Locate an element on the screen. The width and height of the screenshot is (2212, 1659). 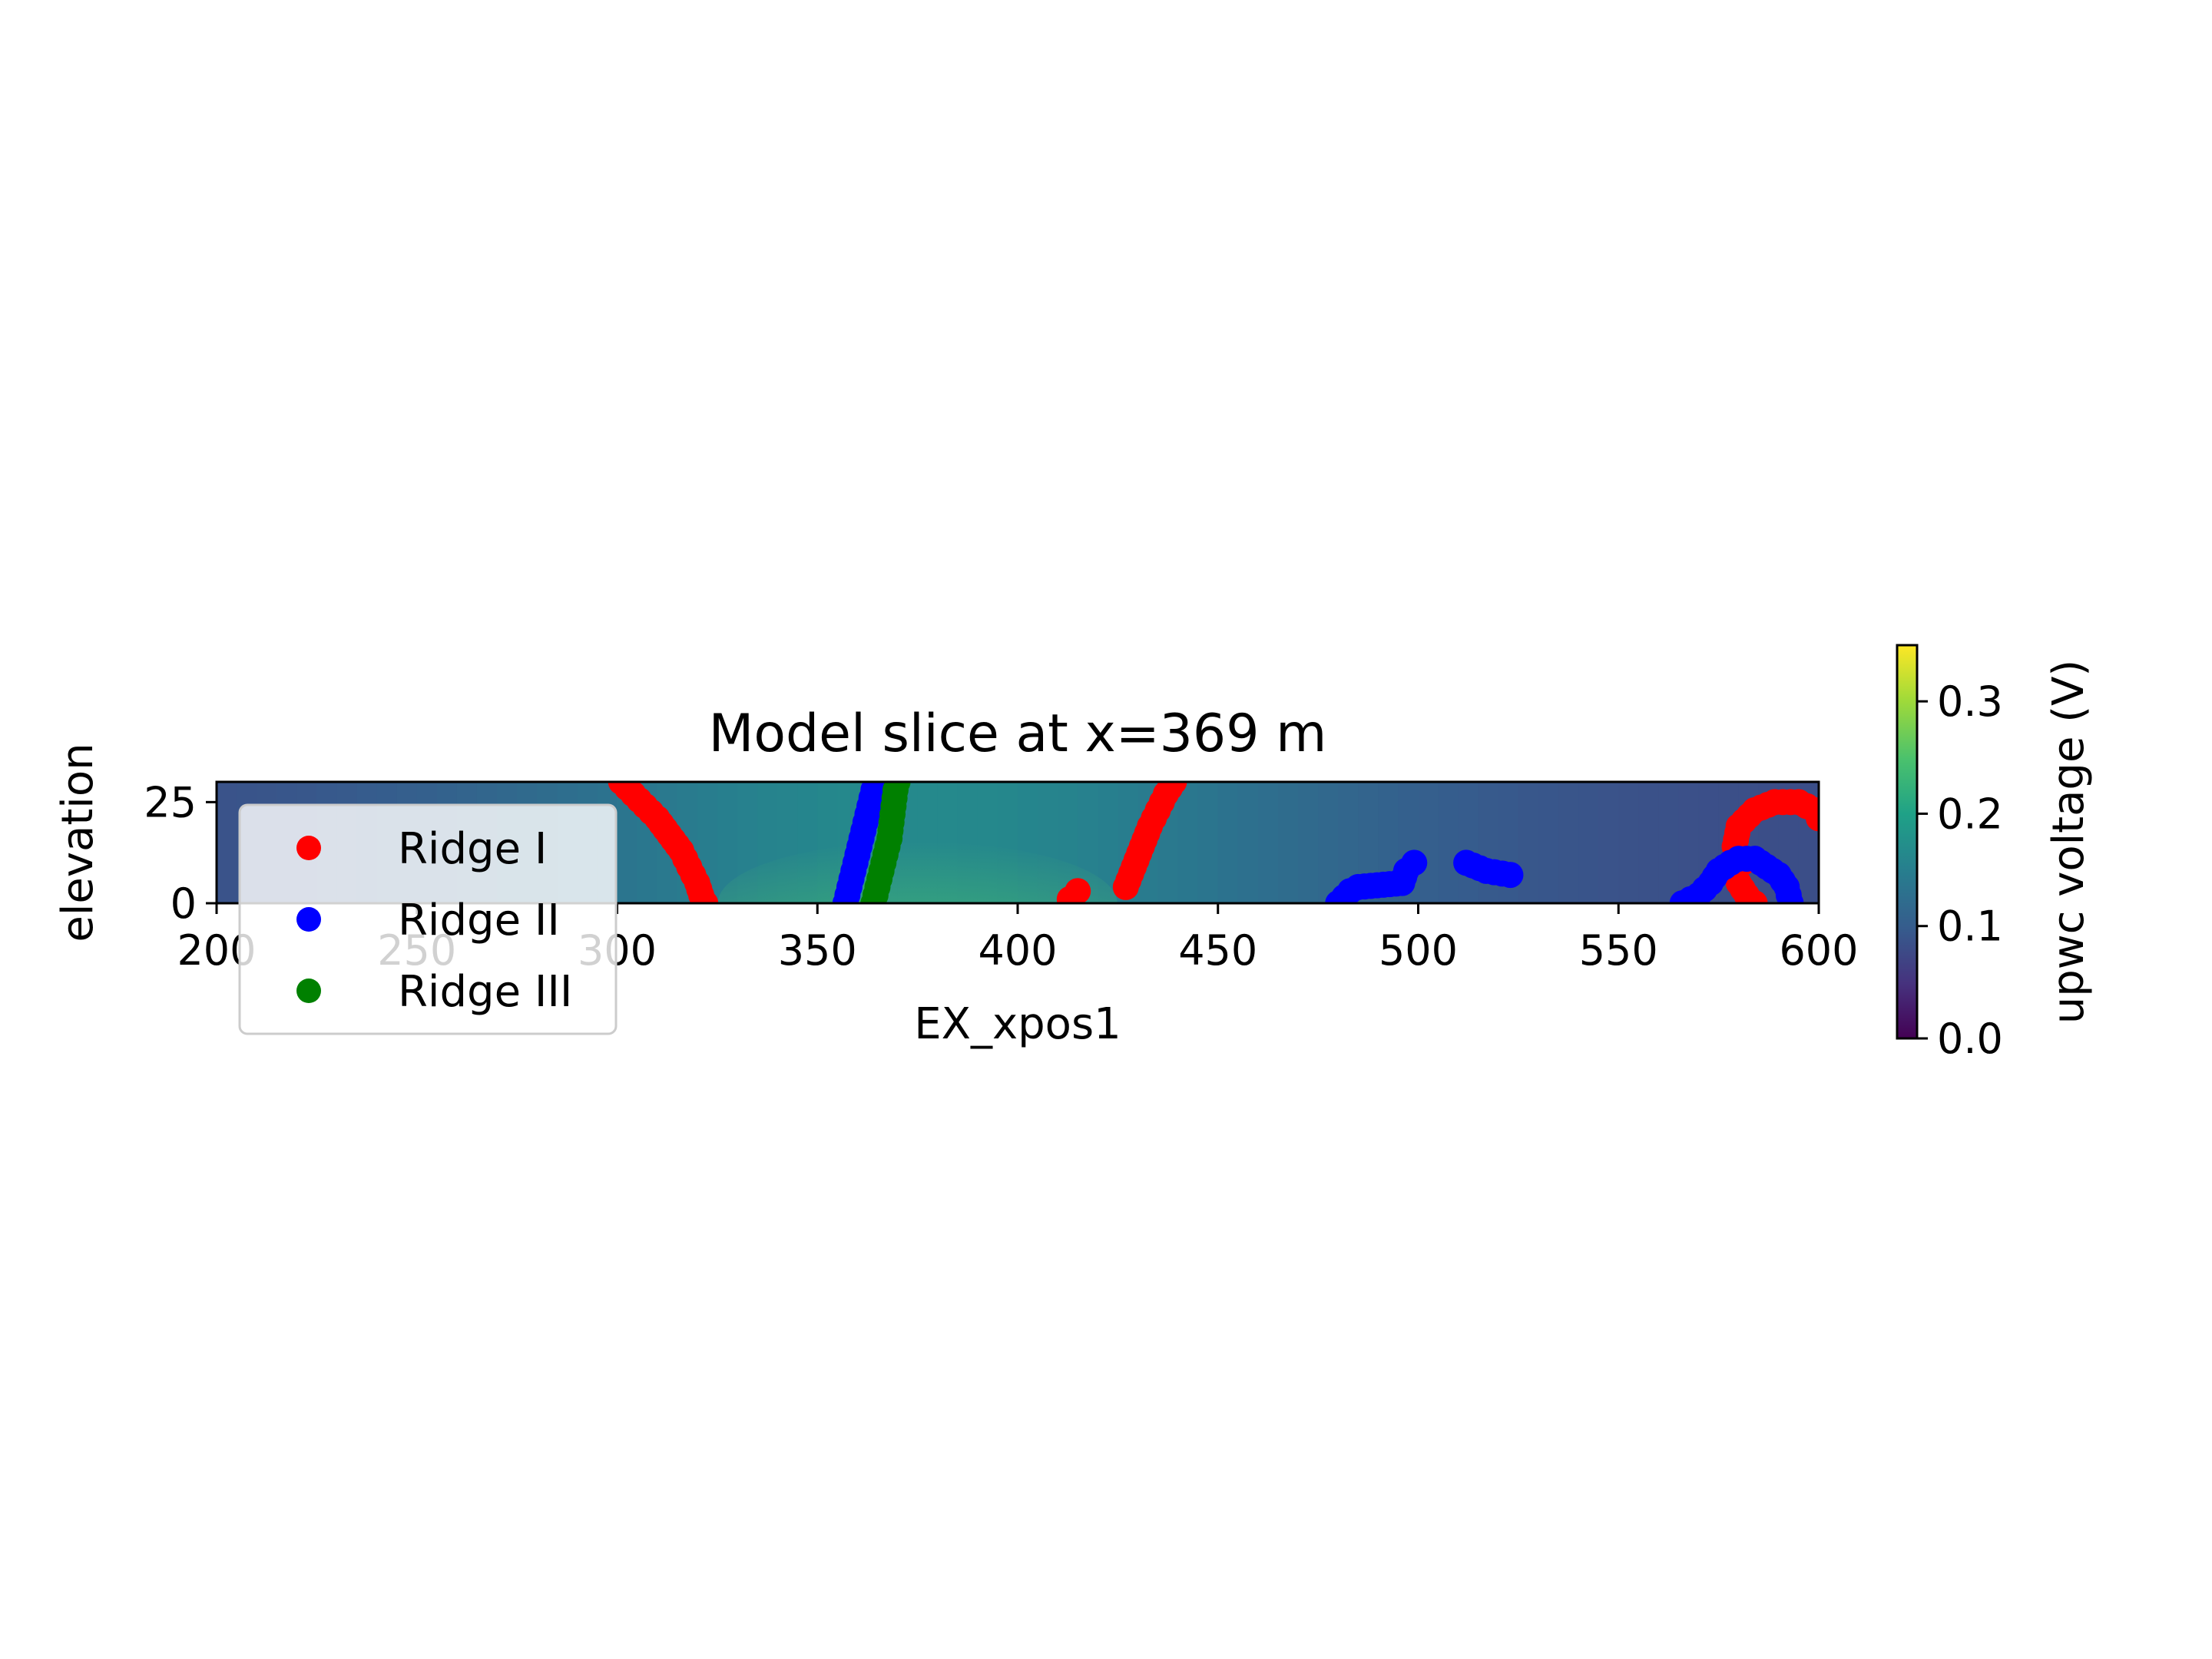
colorbar-tick-label: 0.1 is located at coordinates (1970, 926).